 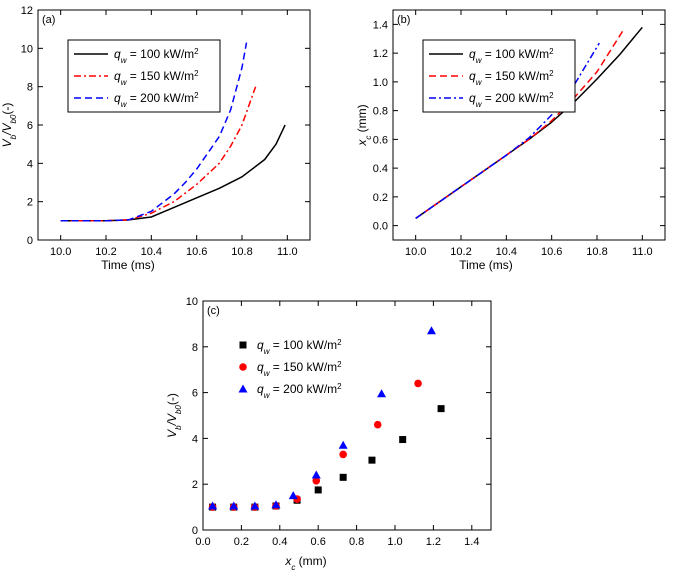 What do you see at coordinates (7, 142) in the screenshot?
I see `label-symbol: V` at bounding box center [7, 142].